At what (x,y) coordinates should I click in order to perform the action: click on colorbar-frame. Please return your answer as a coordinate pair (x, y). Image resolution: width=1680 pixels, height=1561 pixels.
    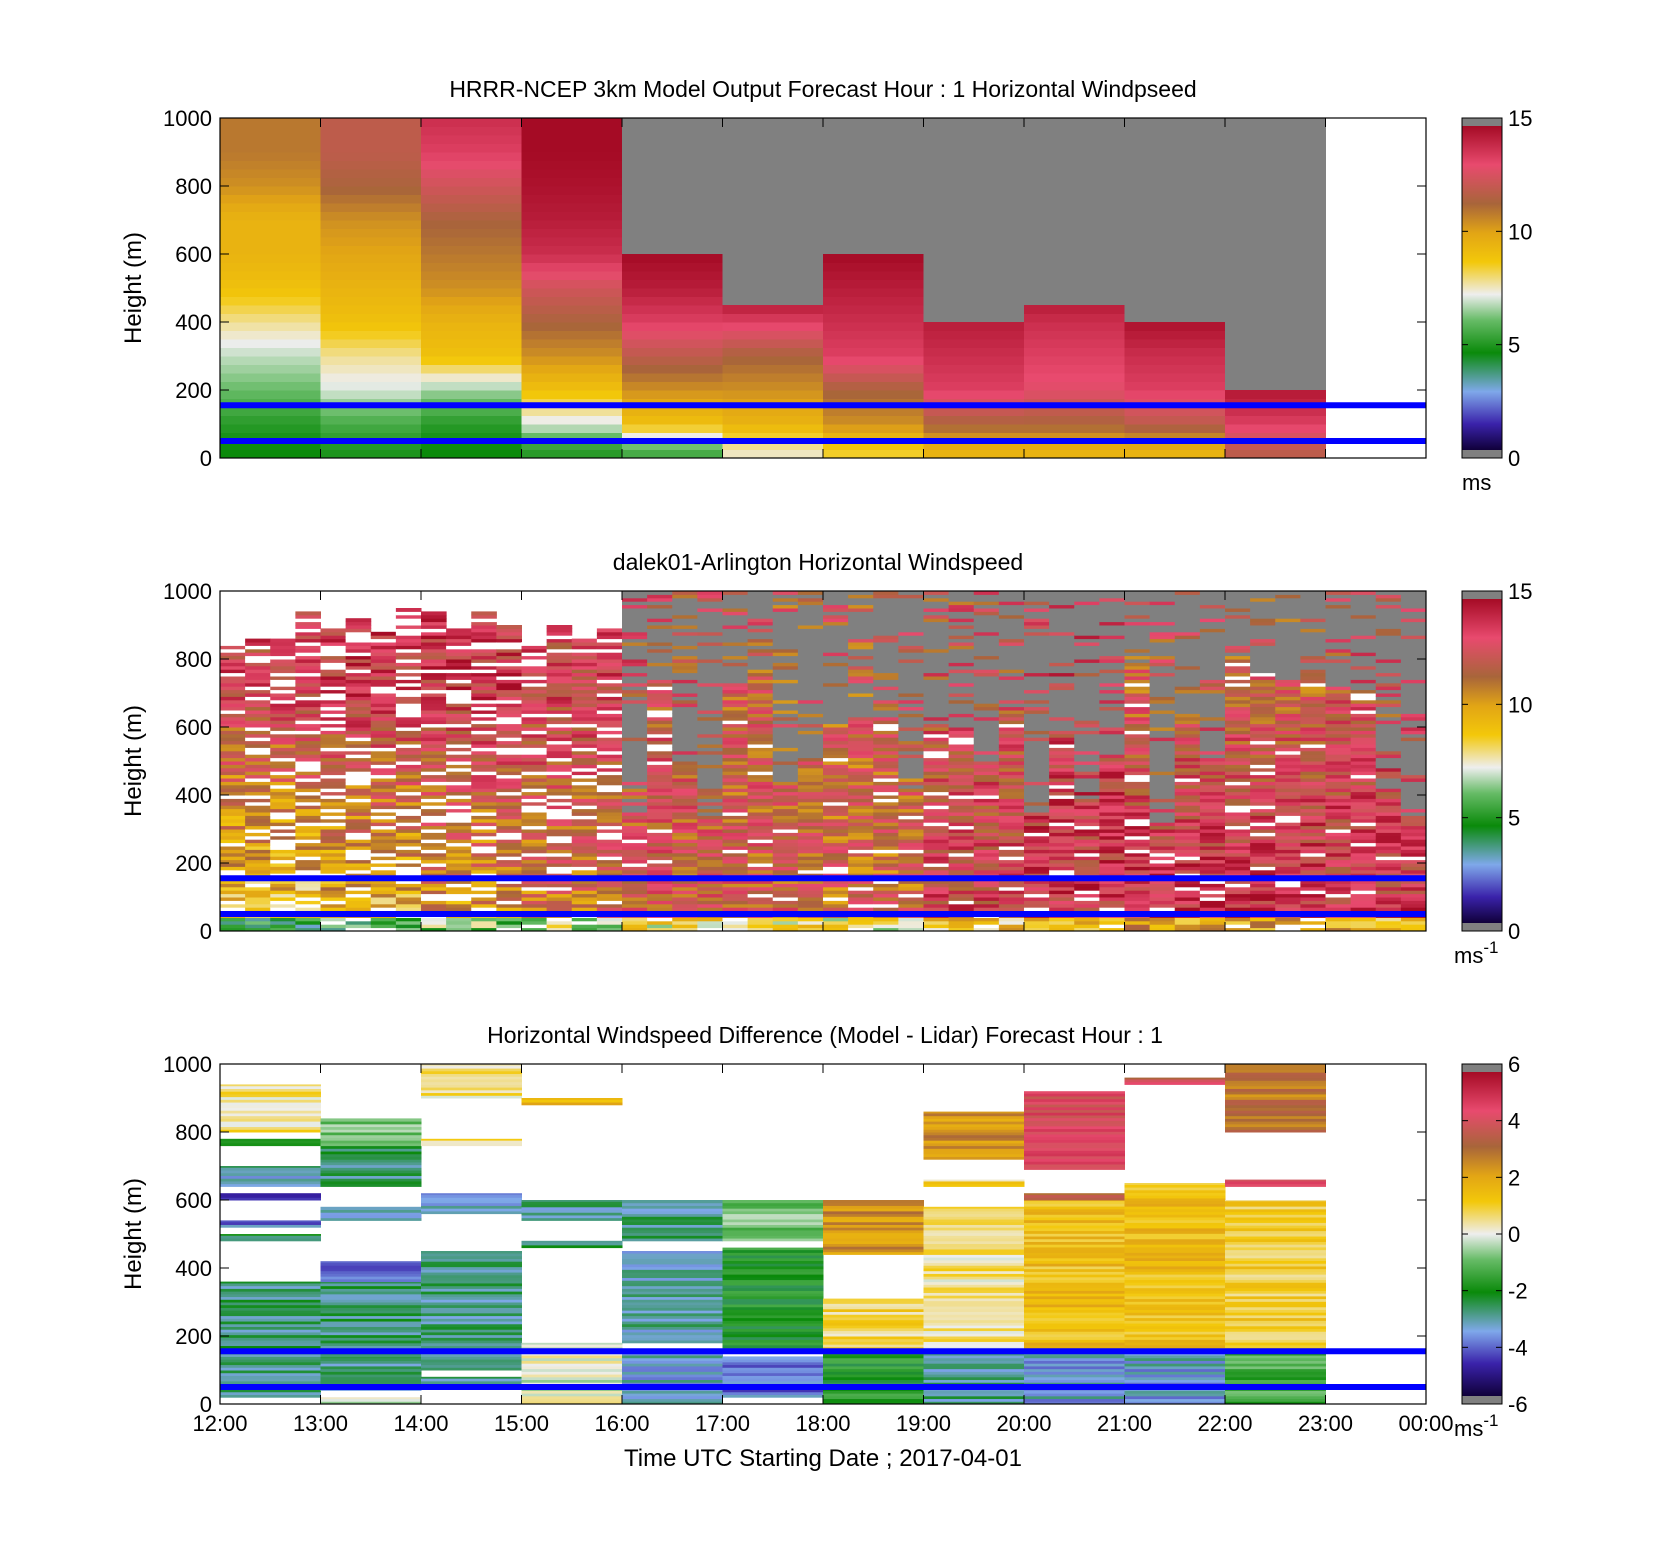
    Looking at the image, I should click on (1482, 288).